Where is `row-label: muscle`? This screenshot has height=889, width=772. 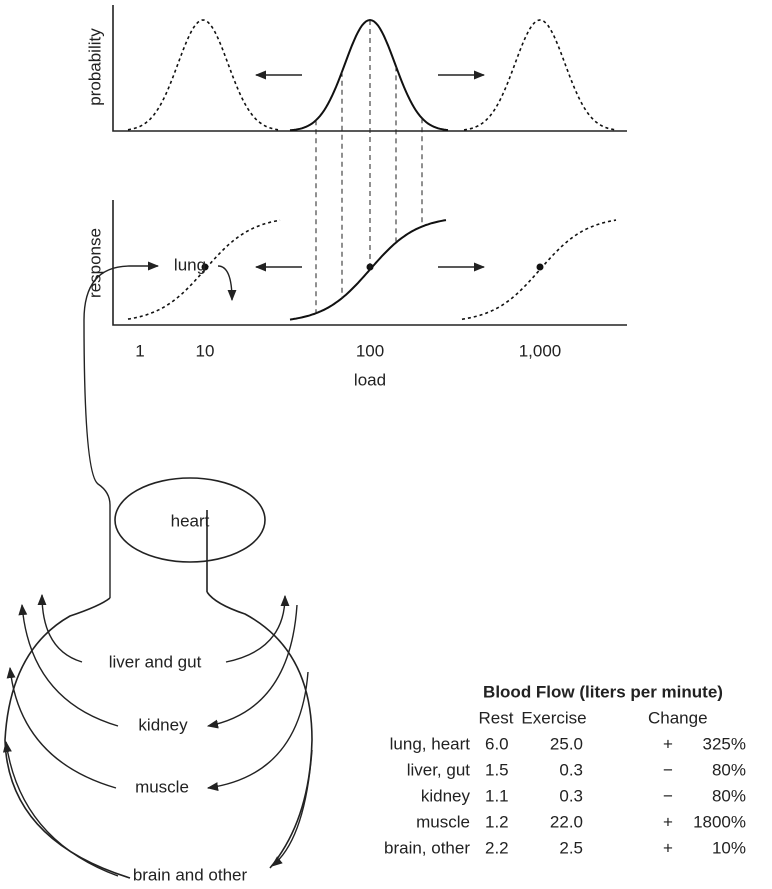
row-label: muscle is located at coordinates (443, 821).